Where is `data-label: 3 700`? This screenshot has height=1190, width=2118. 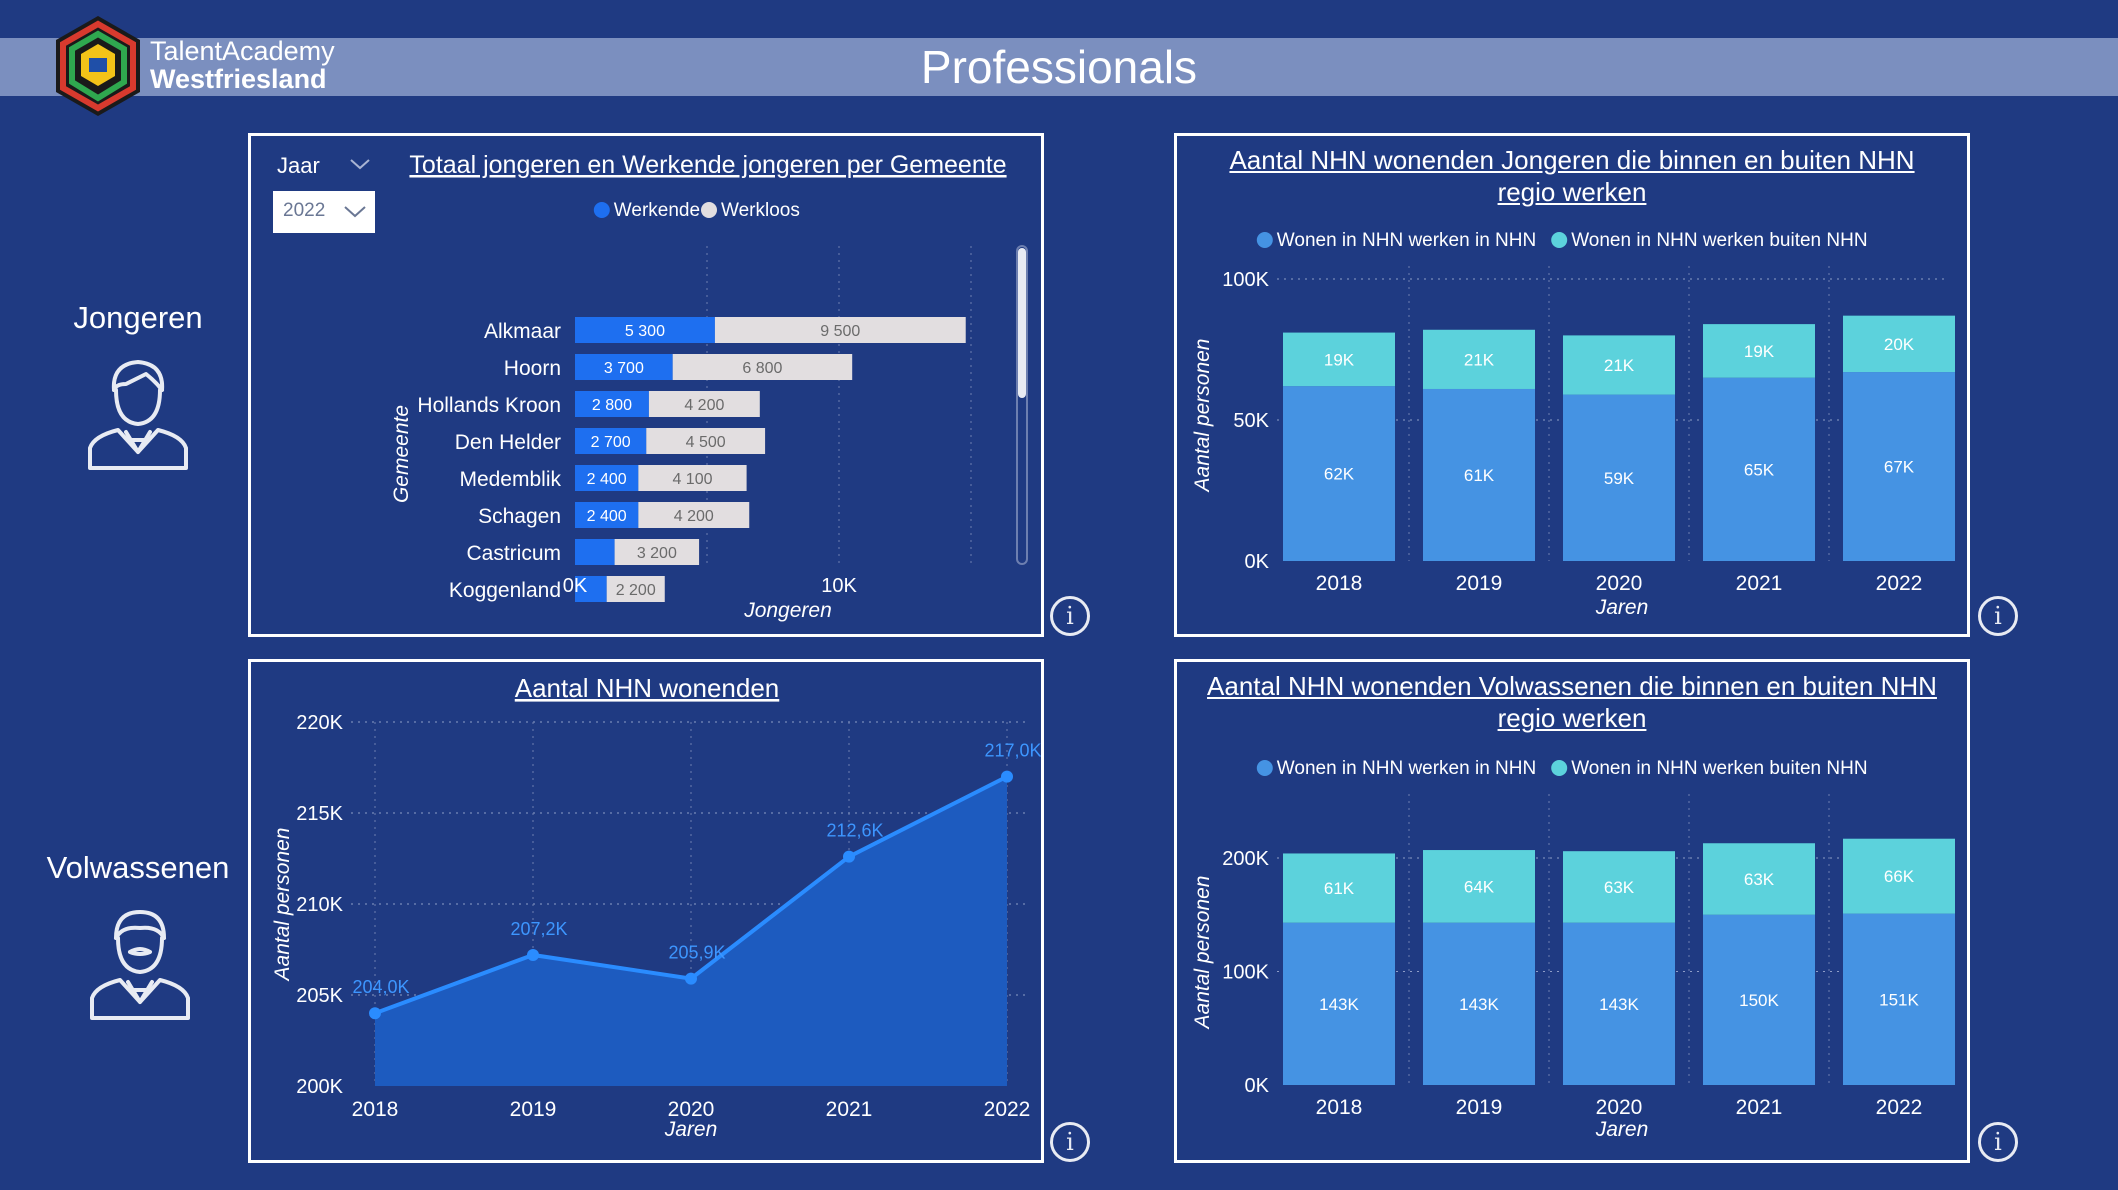
data-label: 3 700 is located at coordinates (624, 368).